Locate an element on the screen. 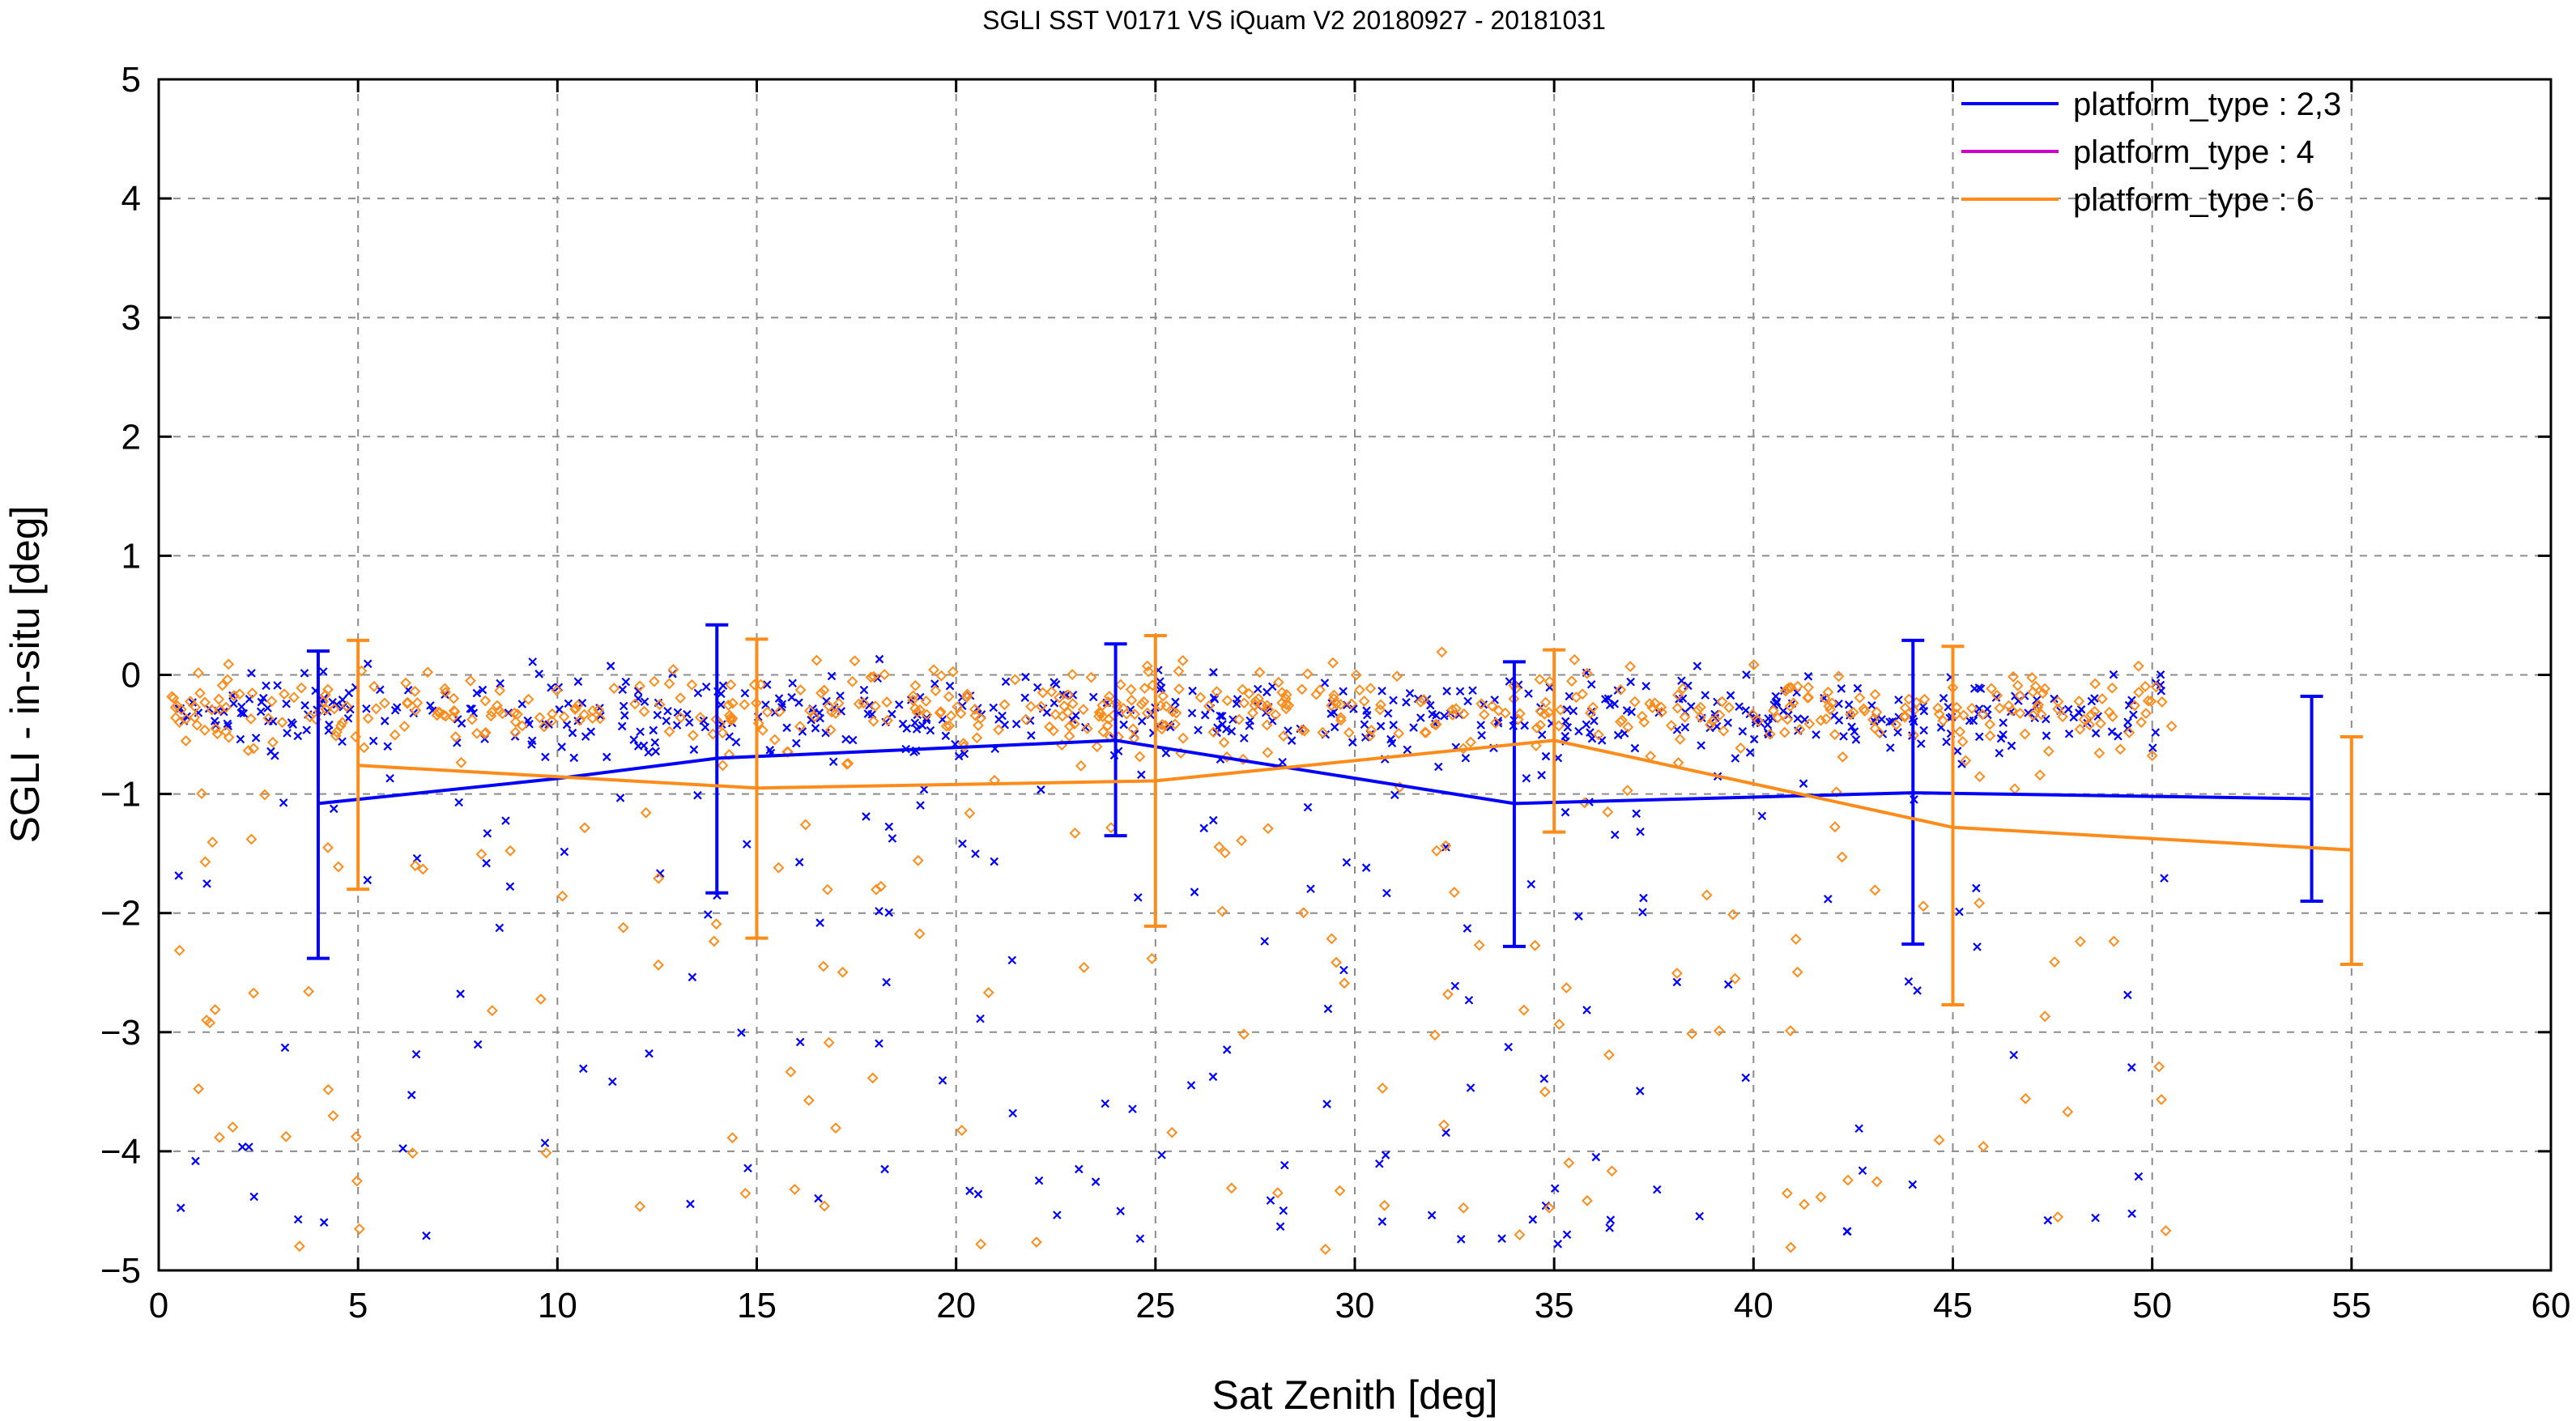  y-tick-label: 3 is located at coordinates (131, 318).